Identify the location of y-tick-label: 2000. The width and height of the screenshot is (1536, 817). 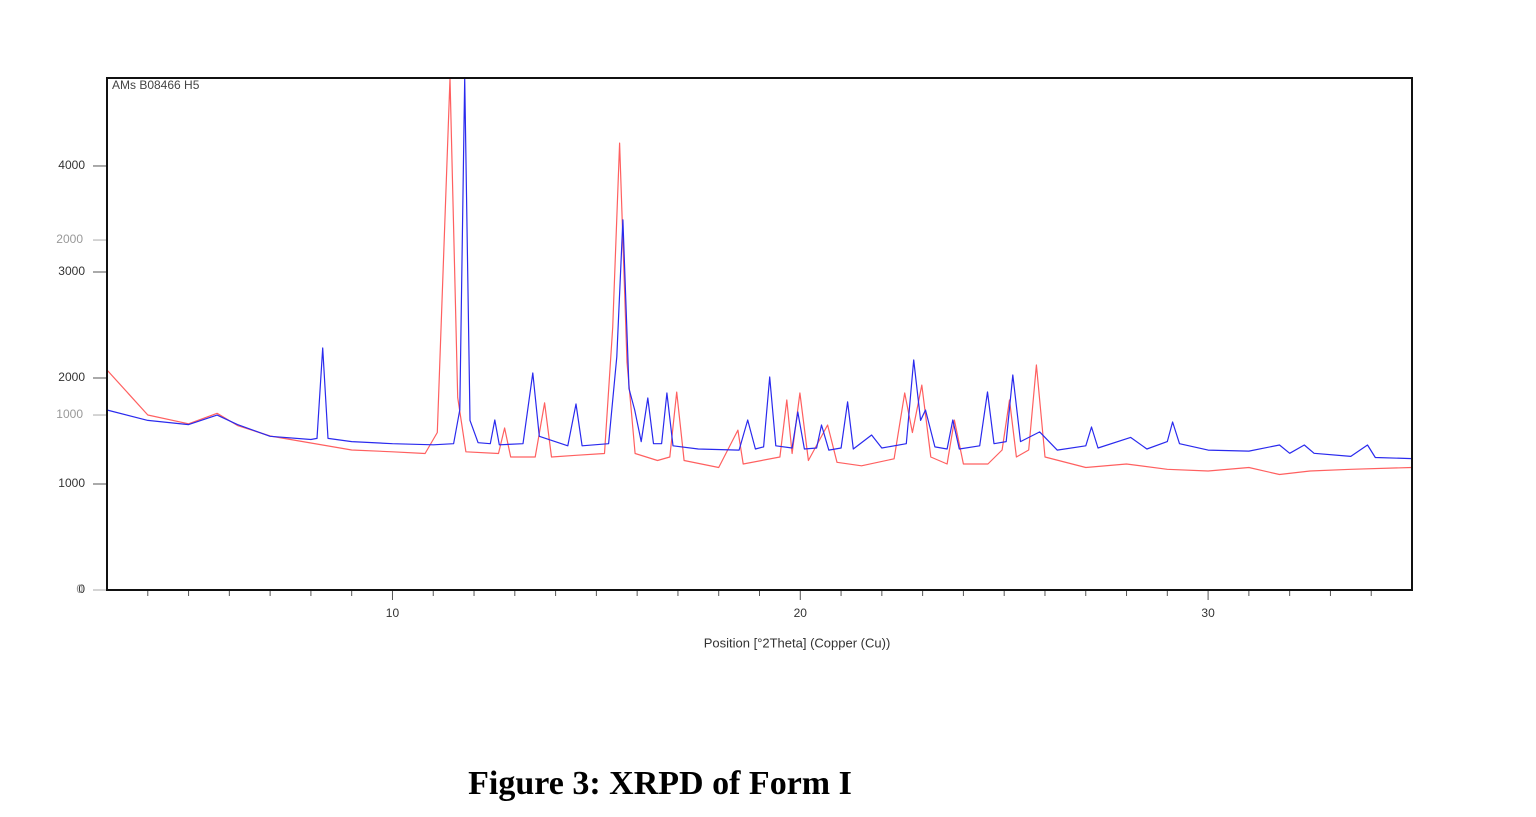
(71, 377).